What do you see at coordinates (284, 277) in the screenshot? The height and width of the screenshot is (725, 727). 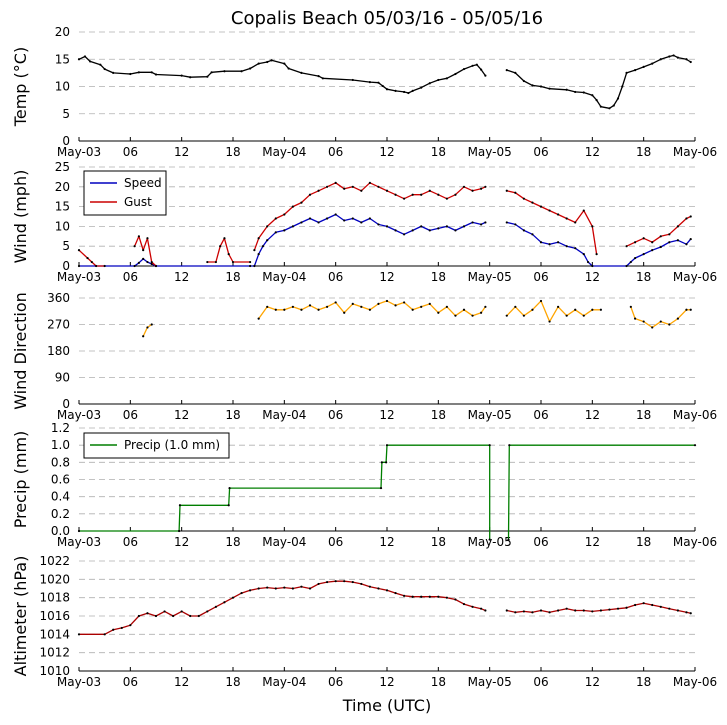 I see `x-tick-label: May-04` at bounding box center [284, 277].